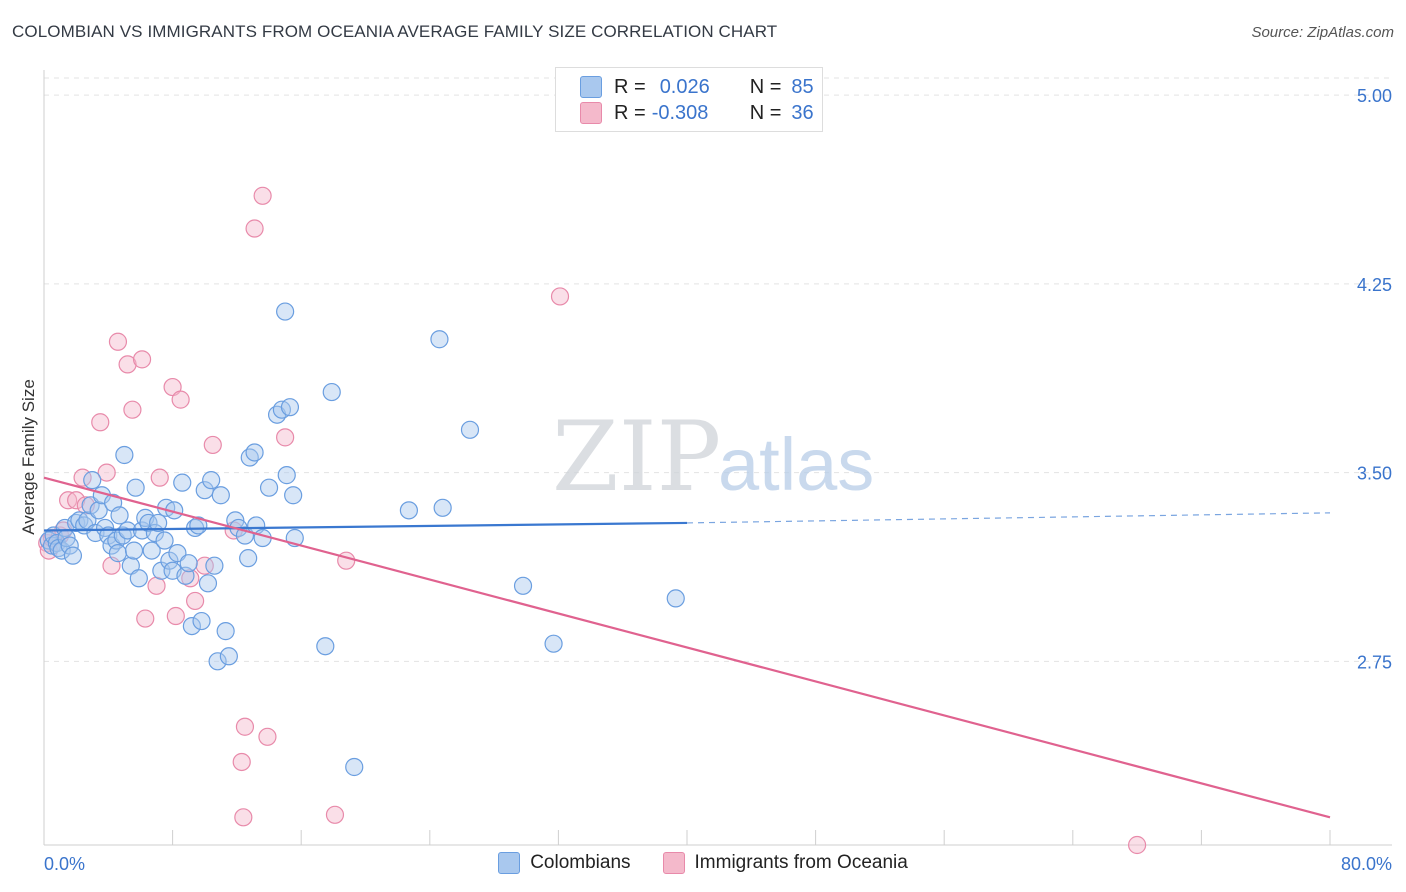 The image size is (1406, 892). I want to click on x-tick-label-min: 0.0%, so click(64, 864).